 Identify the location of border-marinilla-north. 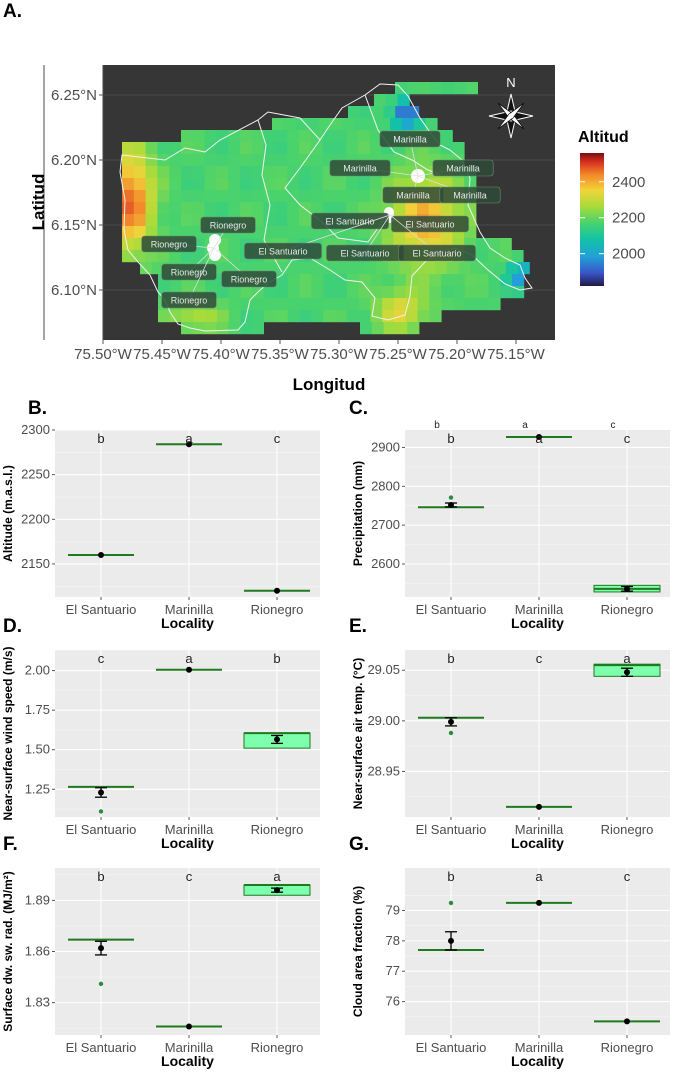
(402, 135).